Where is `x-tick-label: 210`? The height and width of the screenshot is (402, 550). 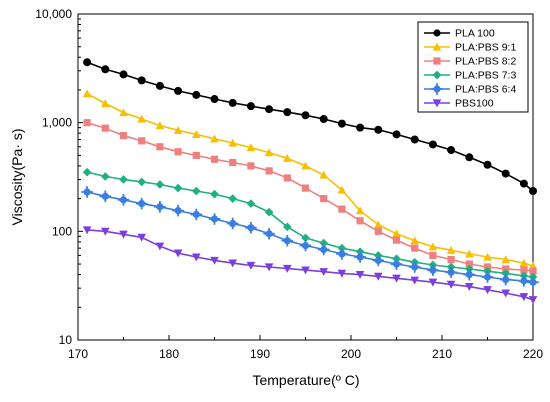
x-tick-label: 210 is located at coordinates (442, 354).